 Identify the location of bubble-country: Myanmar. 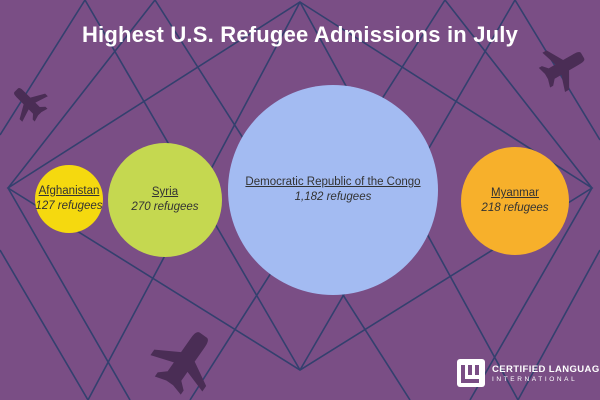
(515, 193).